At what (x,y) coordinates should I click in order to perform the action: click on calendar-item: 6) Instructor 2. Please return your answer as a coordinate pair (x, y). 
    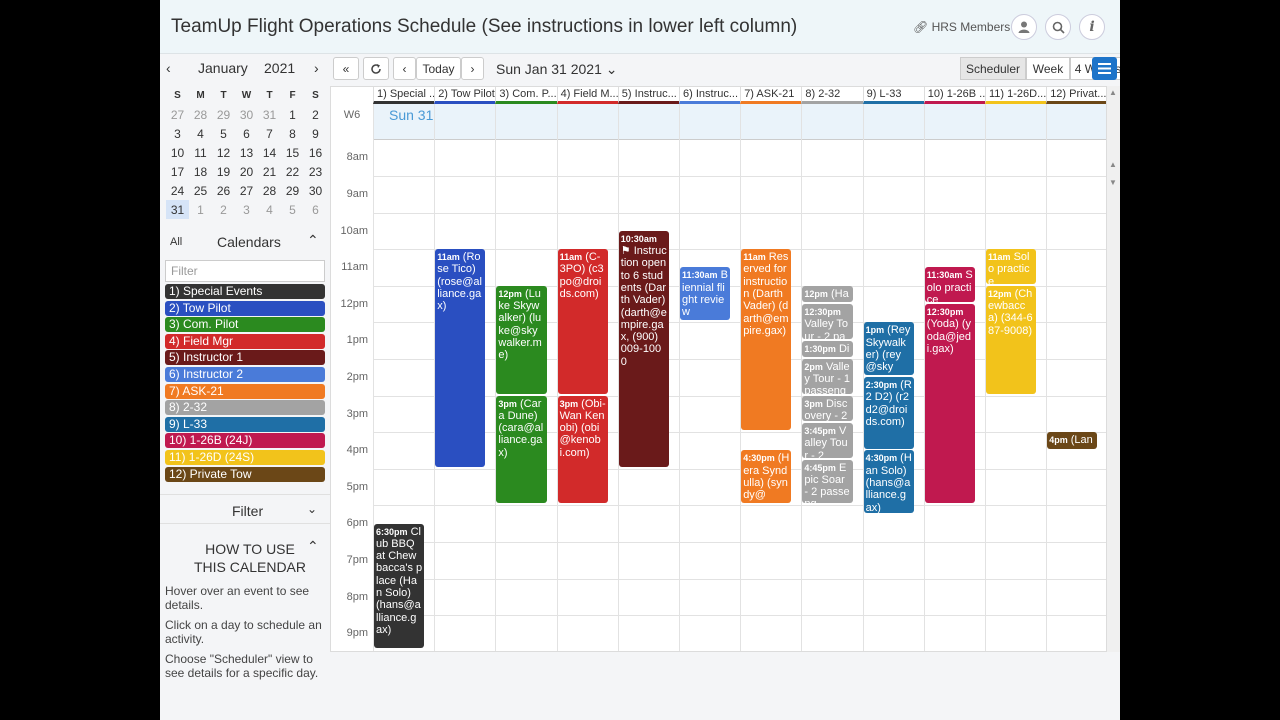
    Looking at the image, I should click on (245, 374).